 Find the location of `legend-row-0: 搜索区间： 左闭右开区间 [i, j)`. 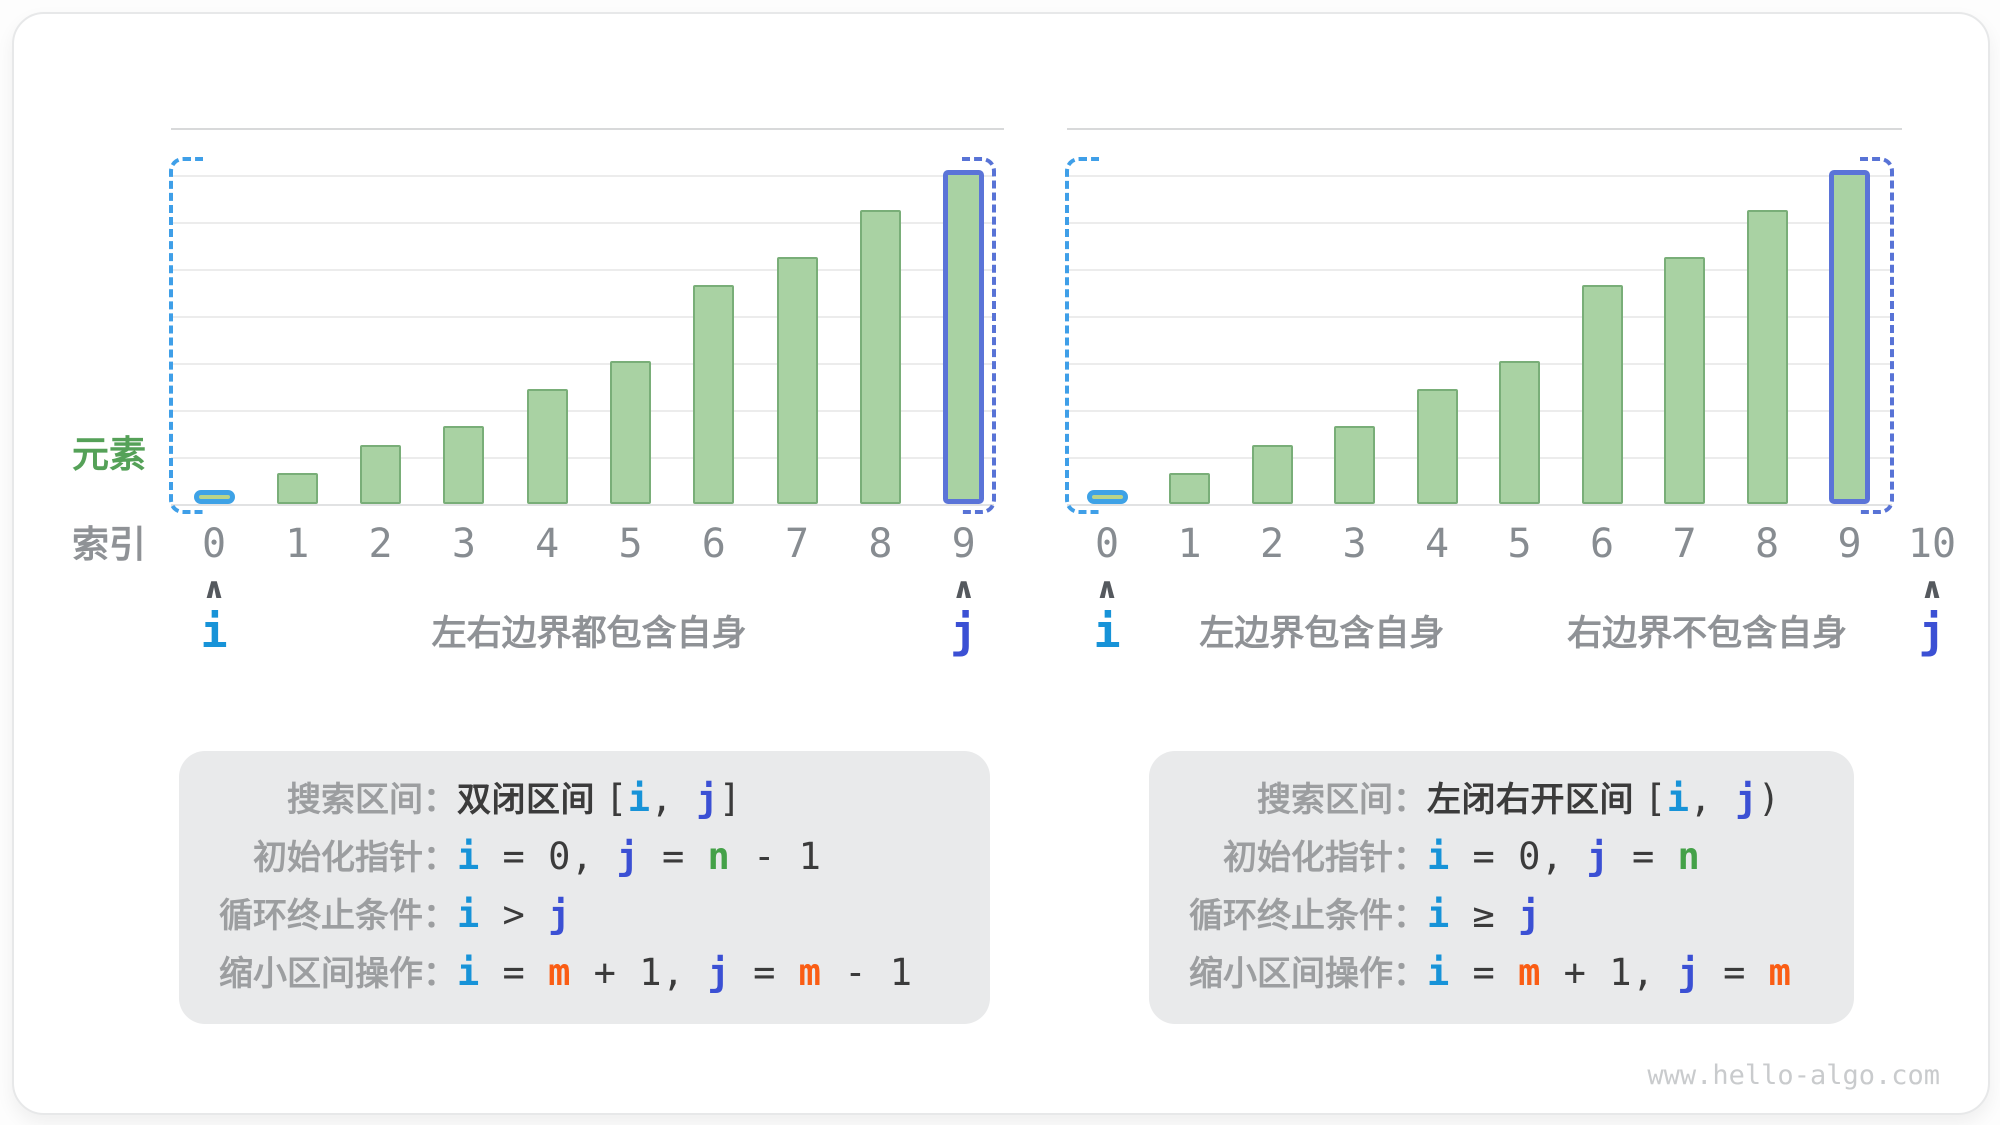

legend-row-0: 搜索区间： 左闭右开区间 [i, j) is located at coordinates (1501, 799).